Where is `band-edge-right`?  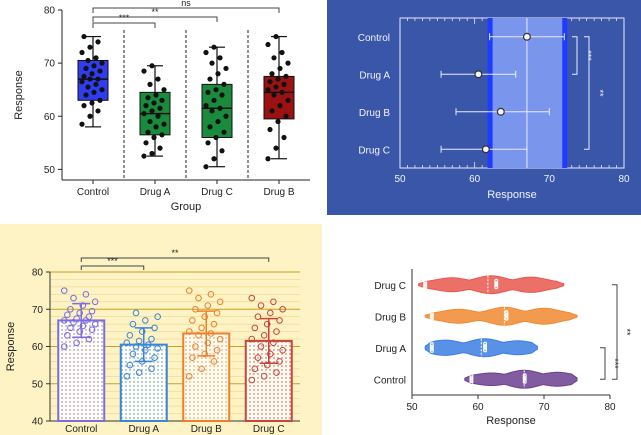
band-edge-right is located at coordinates (565, 93).